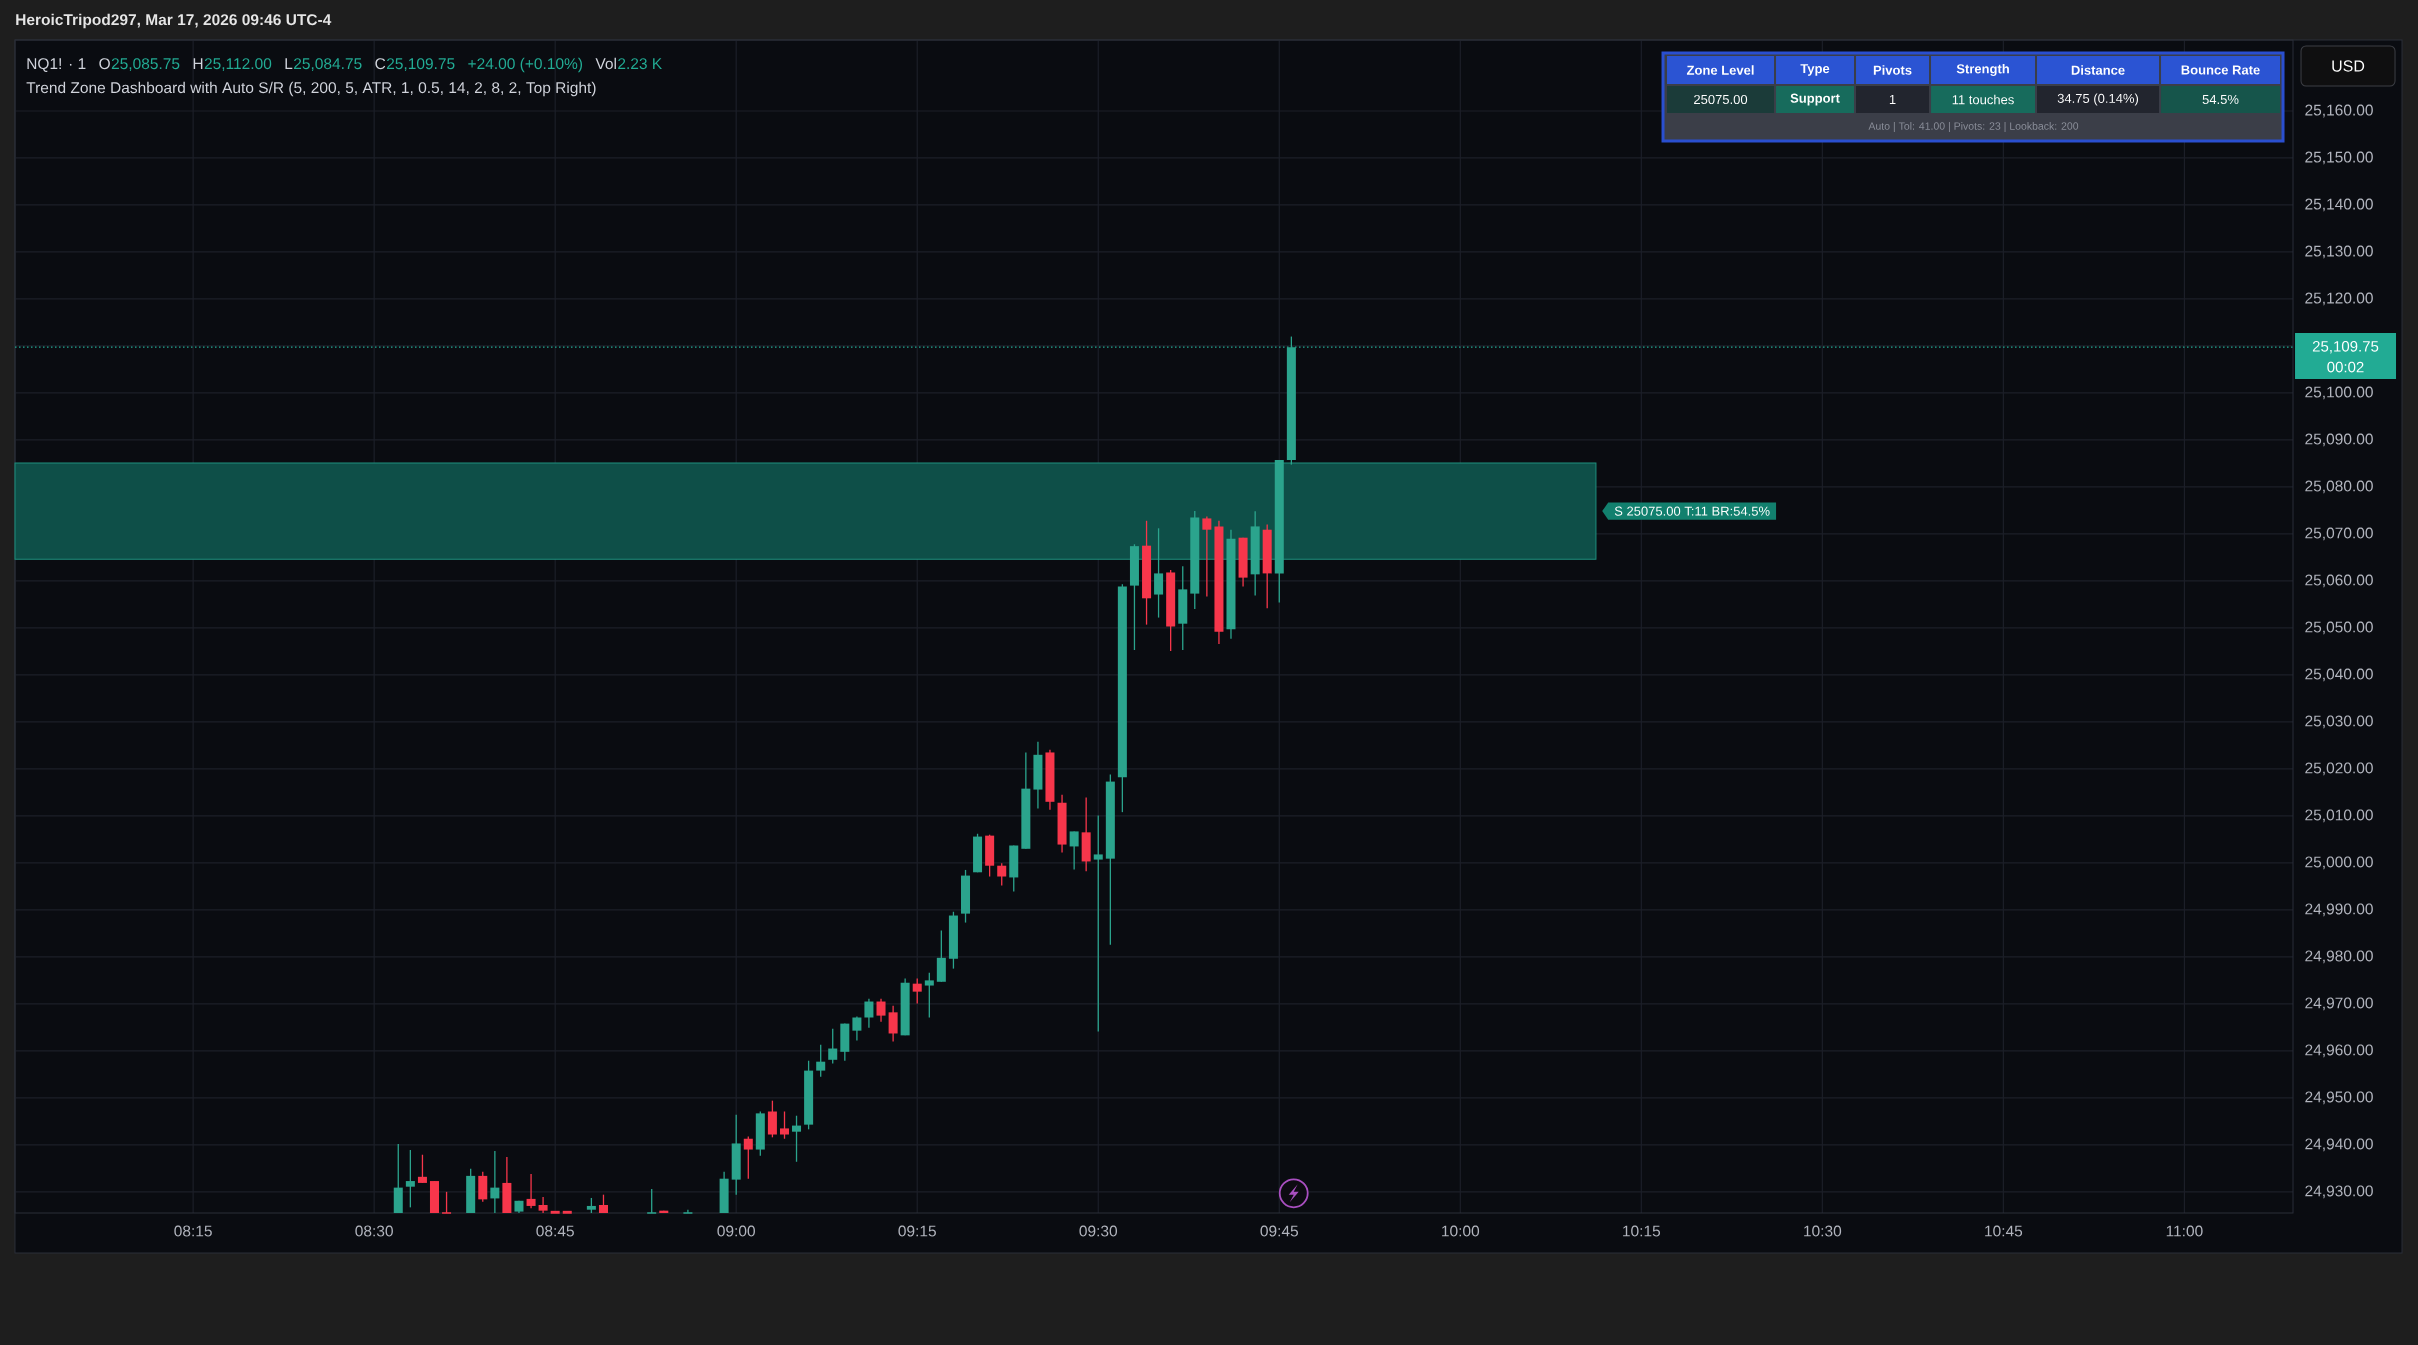 This screenshot has width=2418, height=1345. What do you see at coordinates (2339, 487) in the screenshot?
I see `y-tick-label: 25,080.00` at bounding box center [2339, 487].